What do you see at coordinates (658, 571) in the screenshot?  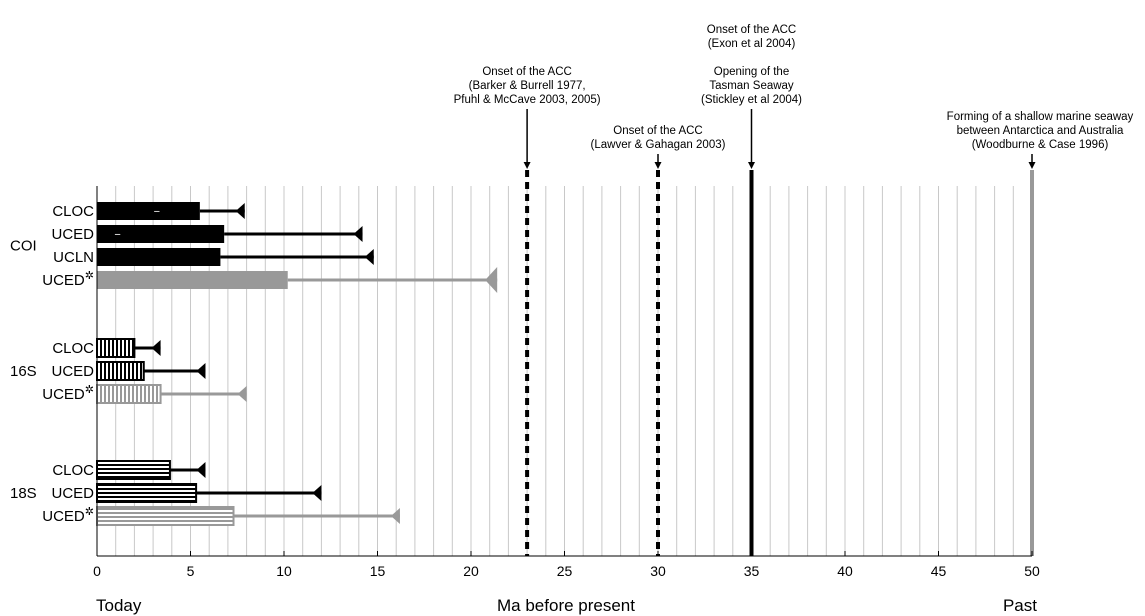 I see `x-tick-label: 30` at bounding box center [658, 571].